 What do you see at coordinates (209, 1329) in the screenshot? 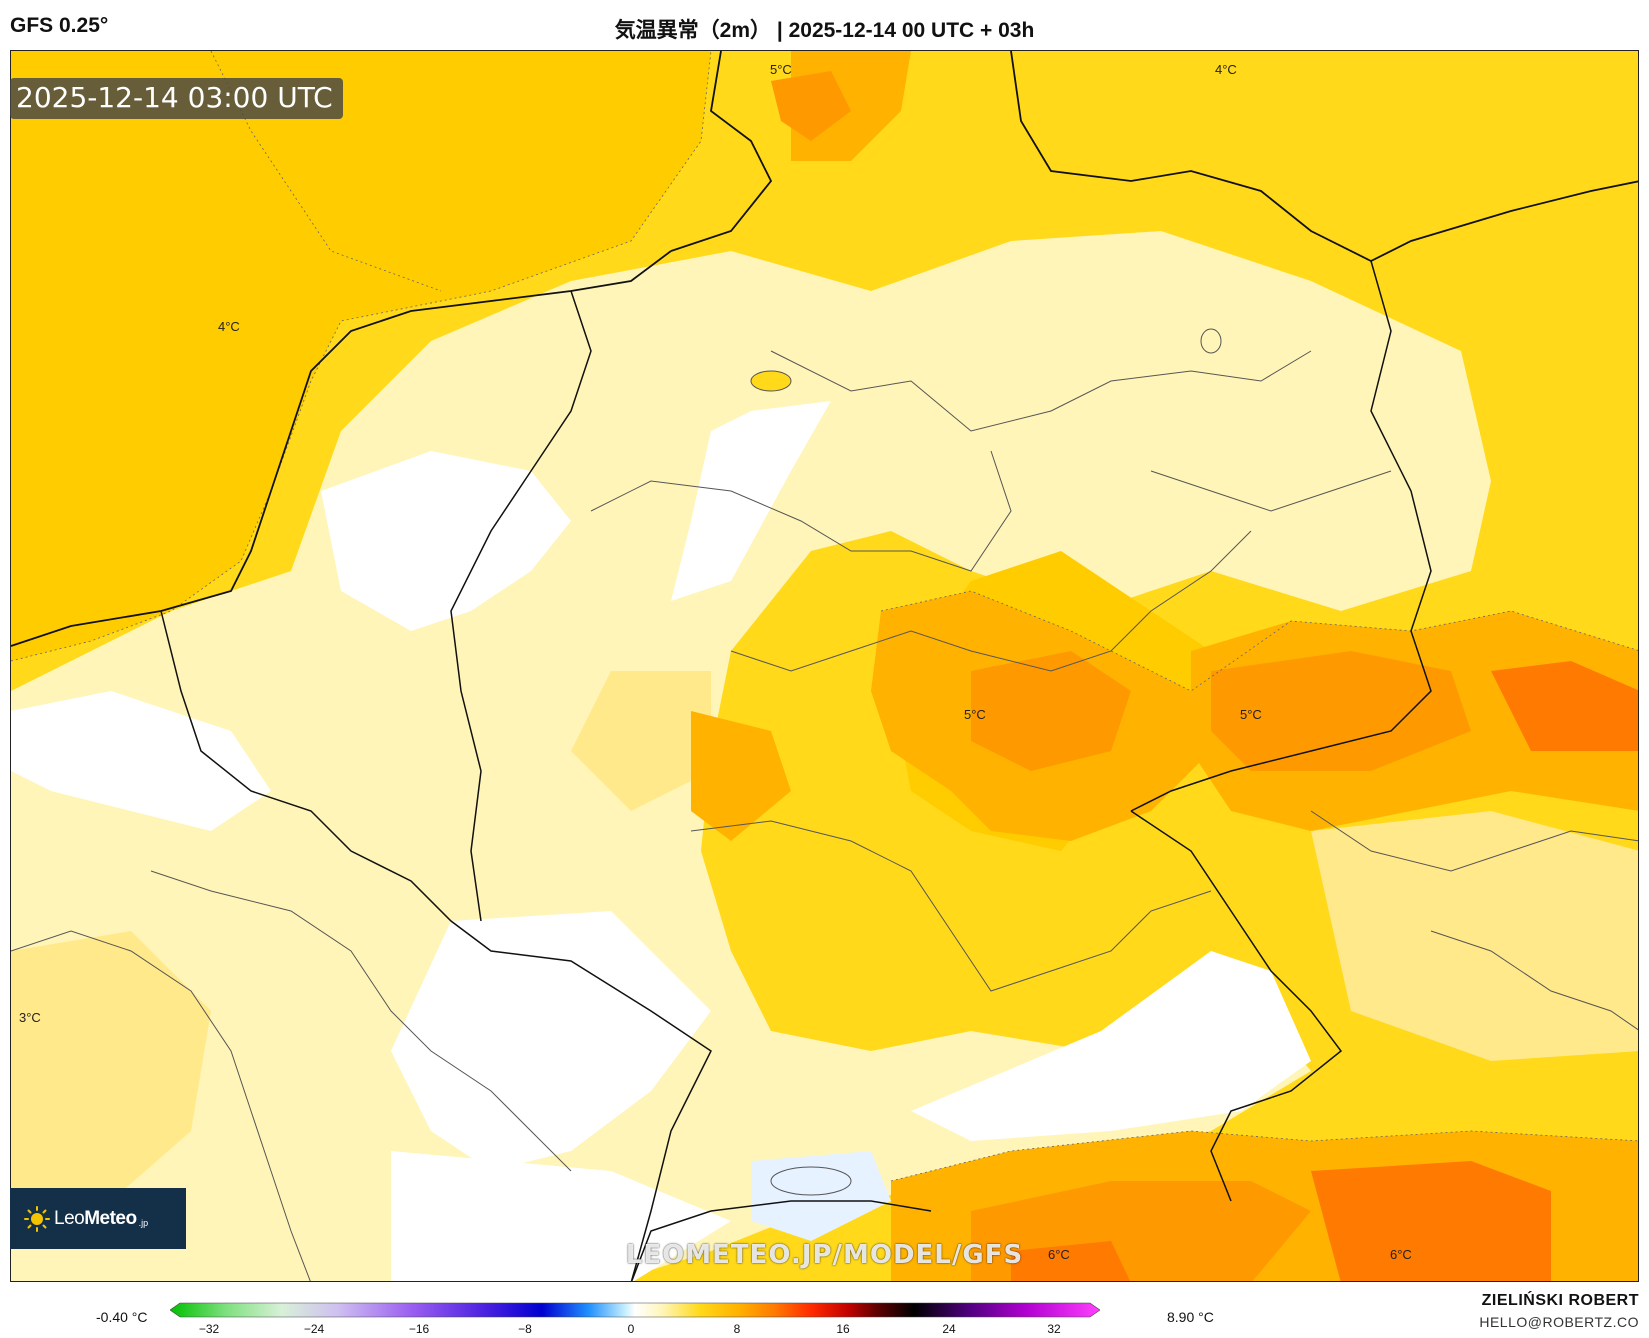
I see `colorbar-tick: −32` at bounding box center [209, 1329].